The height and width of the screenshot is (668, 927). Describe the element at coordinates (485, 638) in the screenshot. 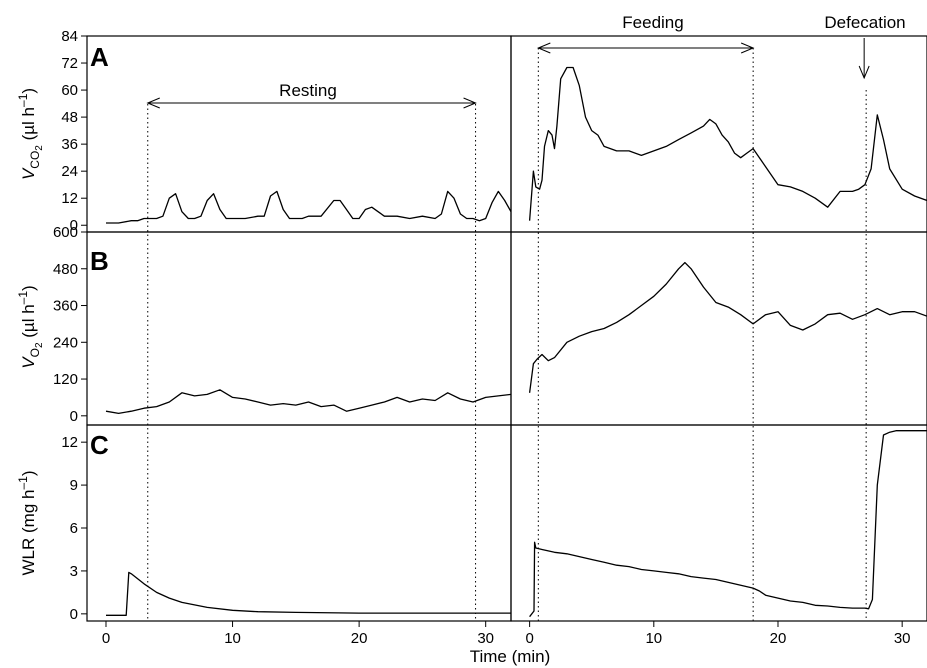

I see `x-tick-label-left: 30` at that location.